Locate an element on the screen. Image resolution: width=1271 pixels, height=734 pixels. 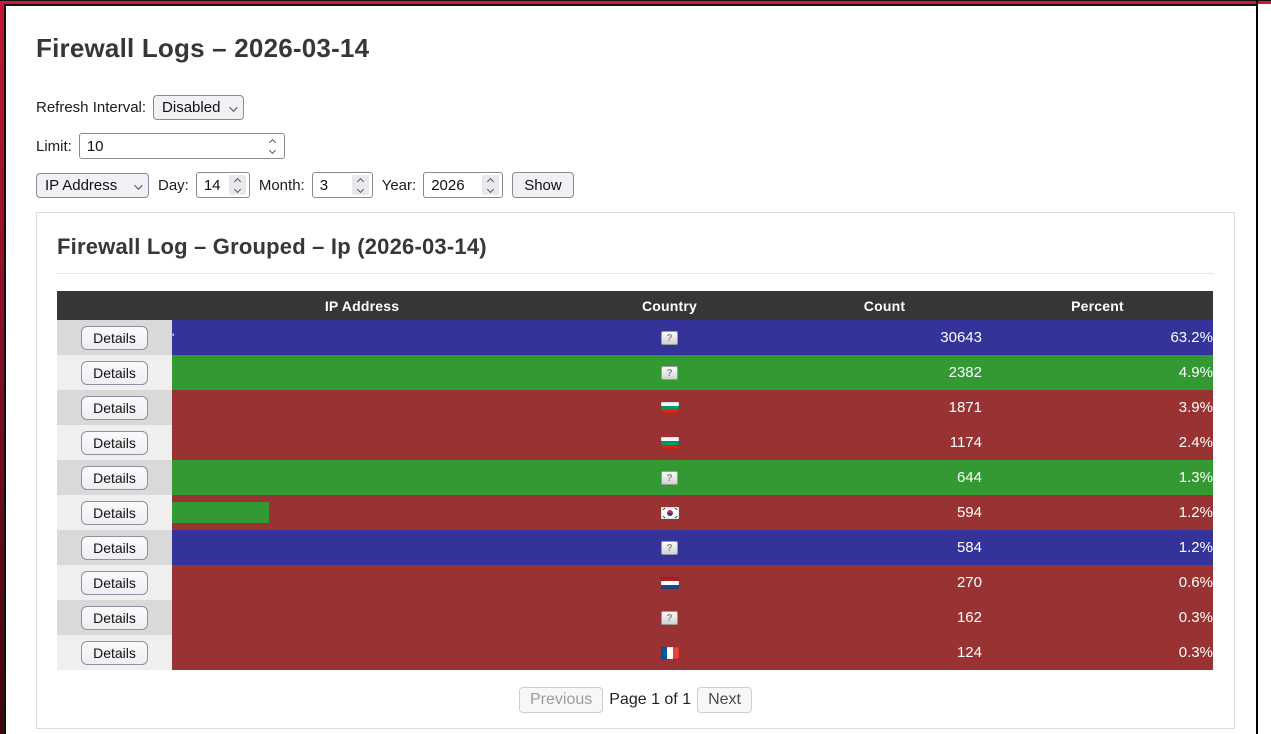
flag-south-korea-icon is located at coordinates (669, 513).